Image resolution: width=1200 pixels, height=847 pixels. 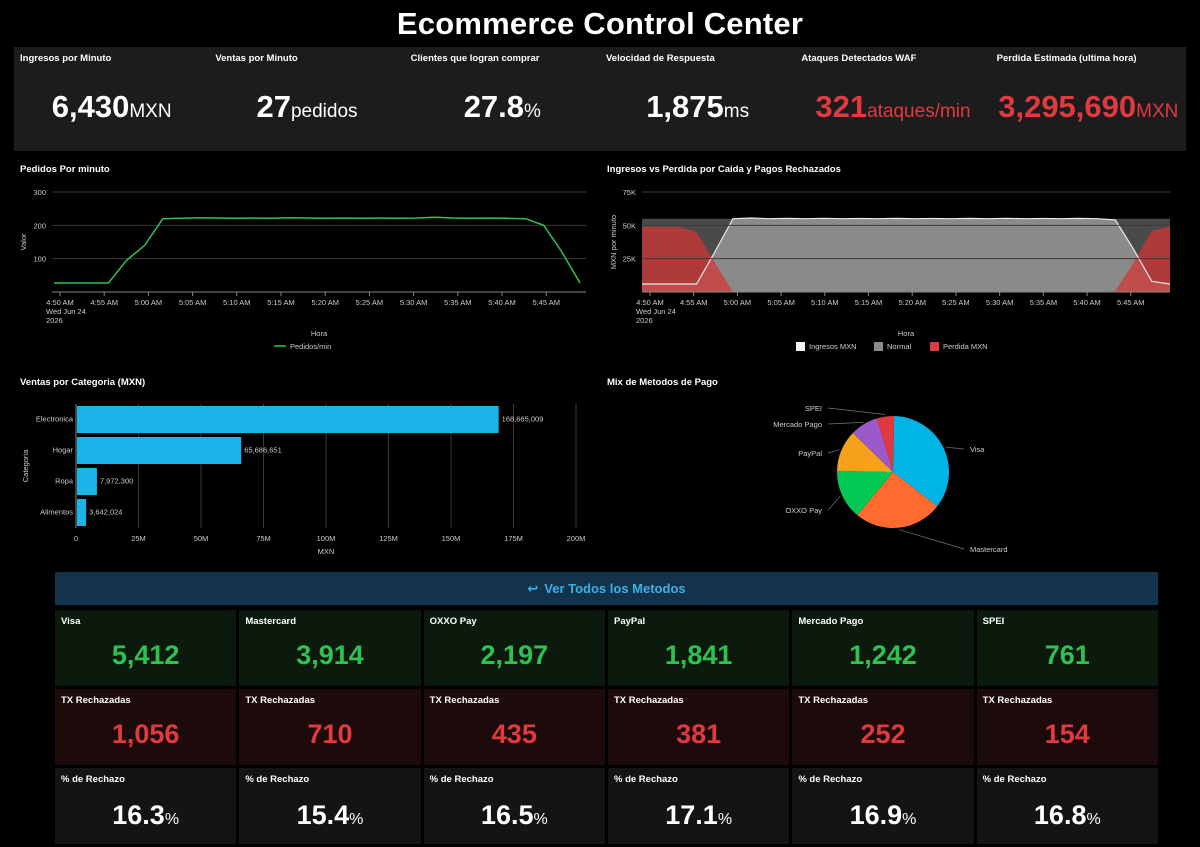 What do you see at coordinates (650, 302) in the screenshot?
I see `x-tick-label: 4:50 AM` at bounding box center [650, 302].